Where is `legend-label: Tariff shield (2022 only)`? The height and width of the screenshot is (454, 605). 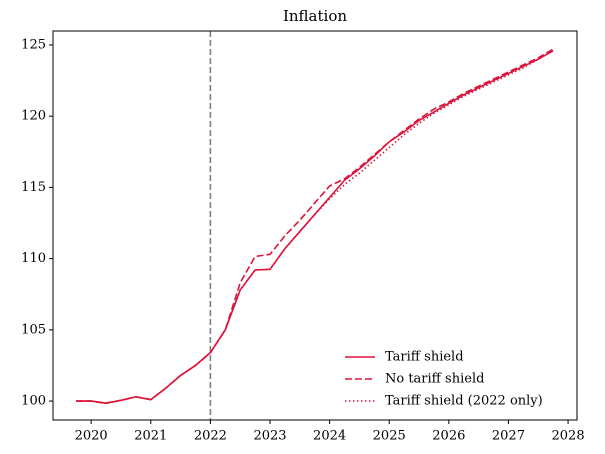
legend-label: Tariff shield (2022 only) is located at coordinates (464, 401).